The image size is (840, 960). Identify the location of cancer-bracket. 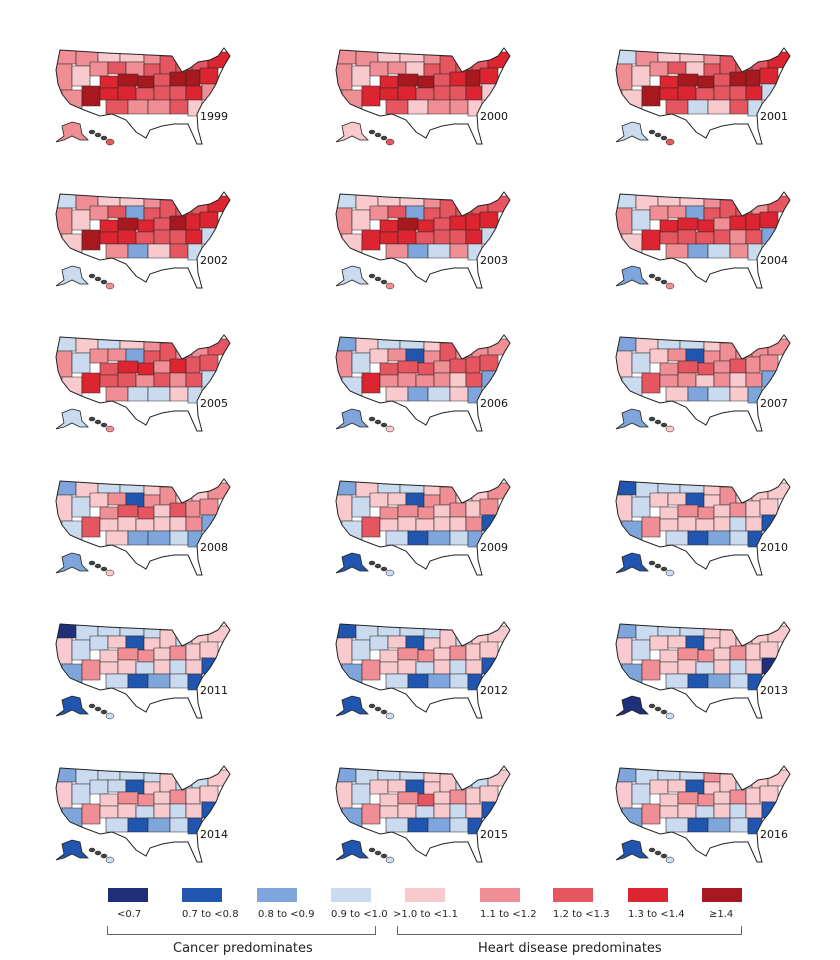
(241, 930).